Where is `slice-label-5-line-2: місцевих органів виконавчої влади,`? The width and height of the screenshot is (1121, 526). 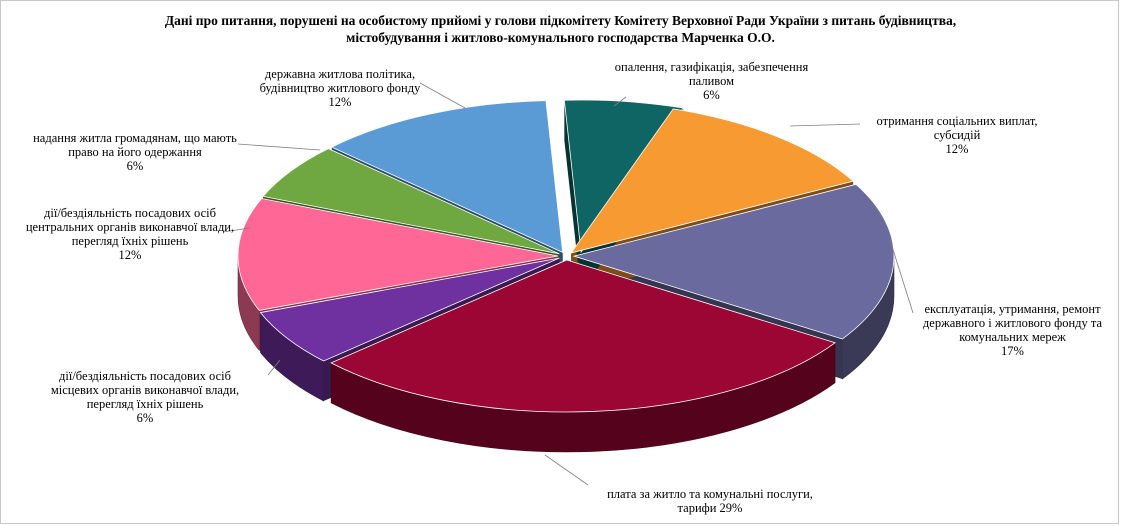
slice-label-5-line-2: місцевих органів виконавчої влади, is located at coordinates (145, 390).